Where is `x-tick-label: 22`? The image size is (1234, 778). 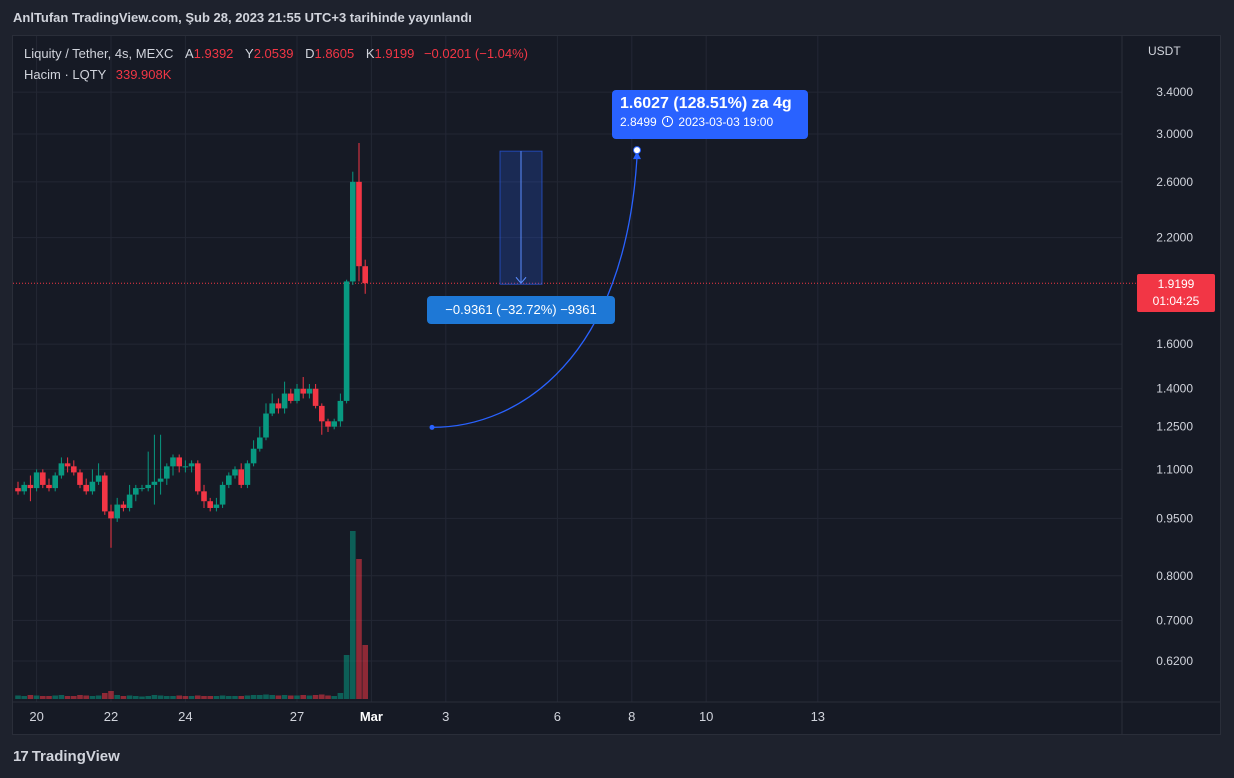
x-tick-label: 22 is located at coordinates (111, 716).